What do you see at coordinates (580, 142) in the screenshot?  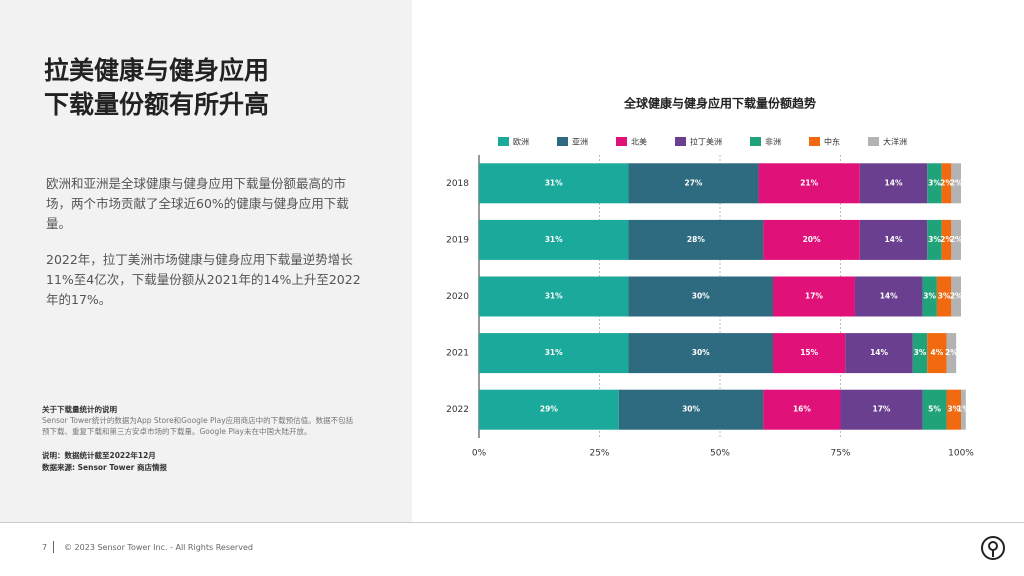 I see `legend-label: 亚洲` at bounding box center [580, 142].